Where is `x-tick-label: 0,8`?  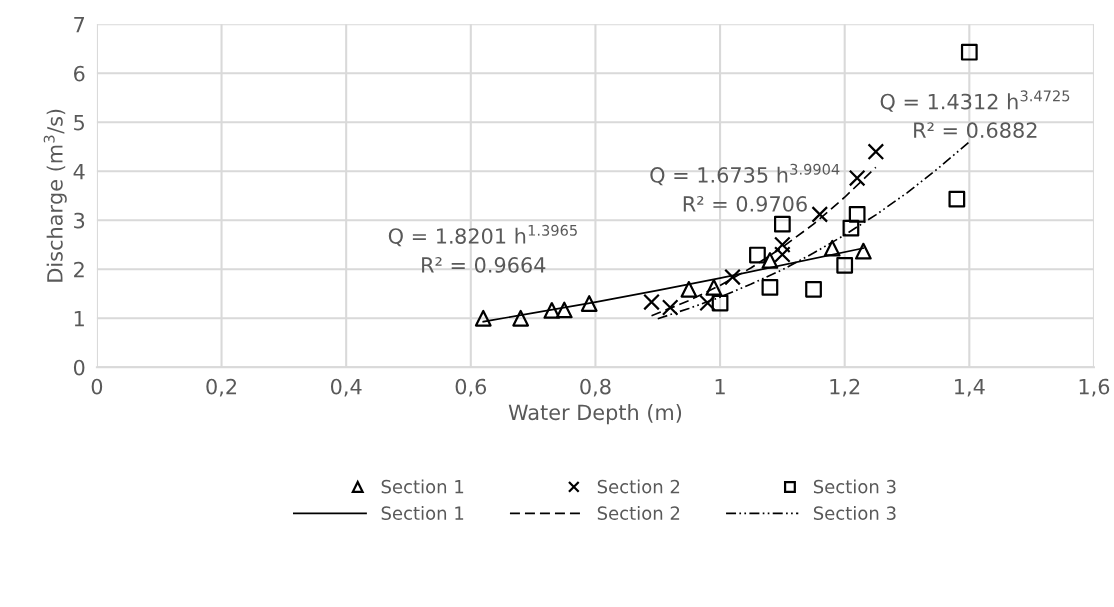 x-tick-label: 0,8 is located at coordinates (595, 387).